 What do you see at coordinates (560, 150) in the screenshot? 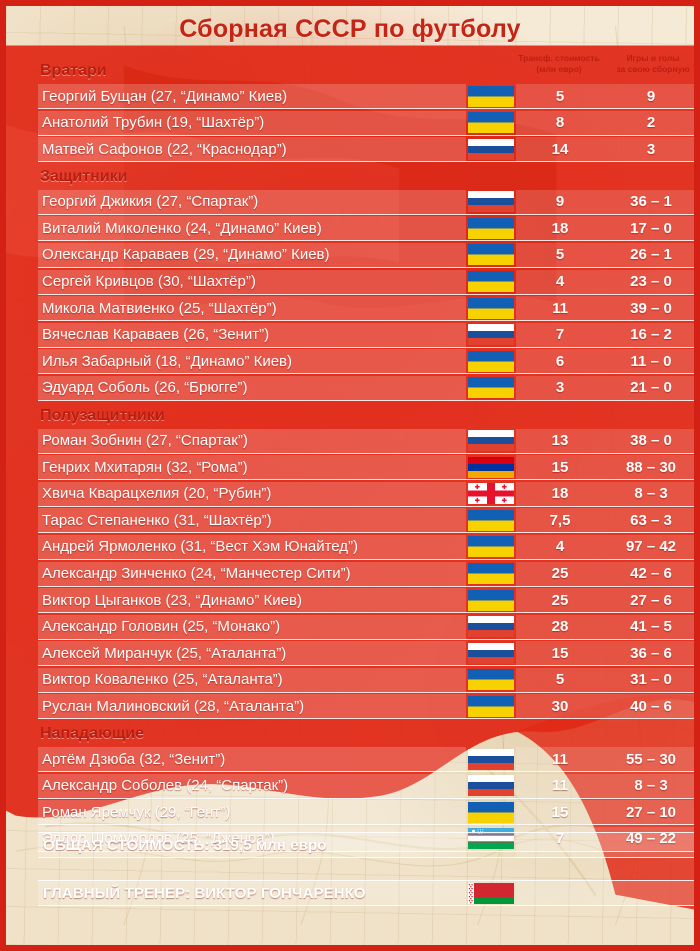
I see `player-transfer-value: 14` at bounding box center [560, 150].